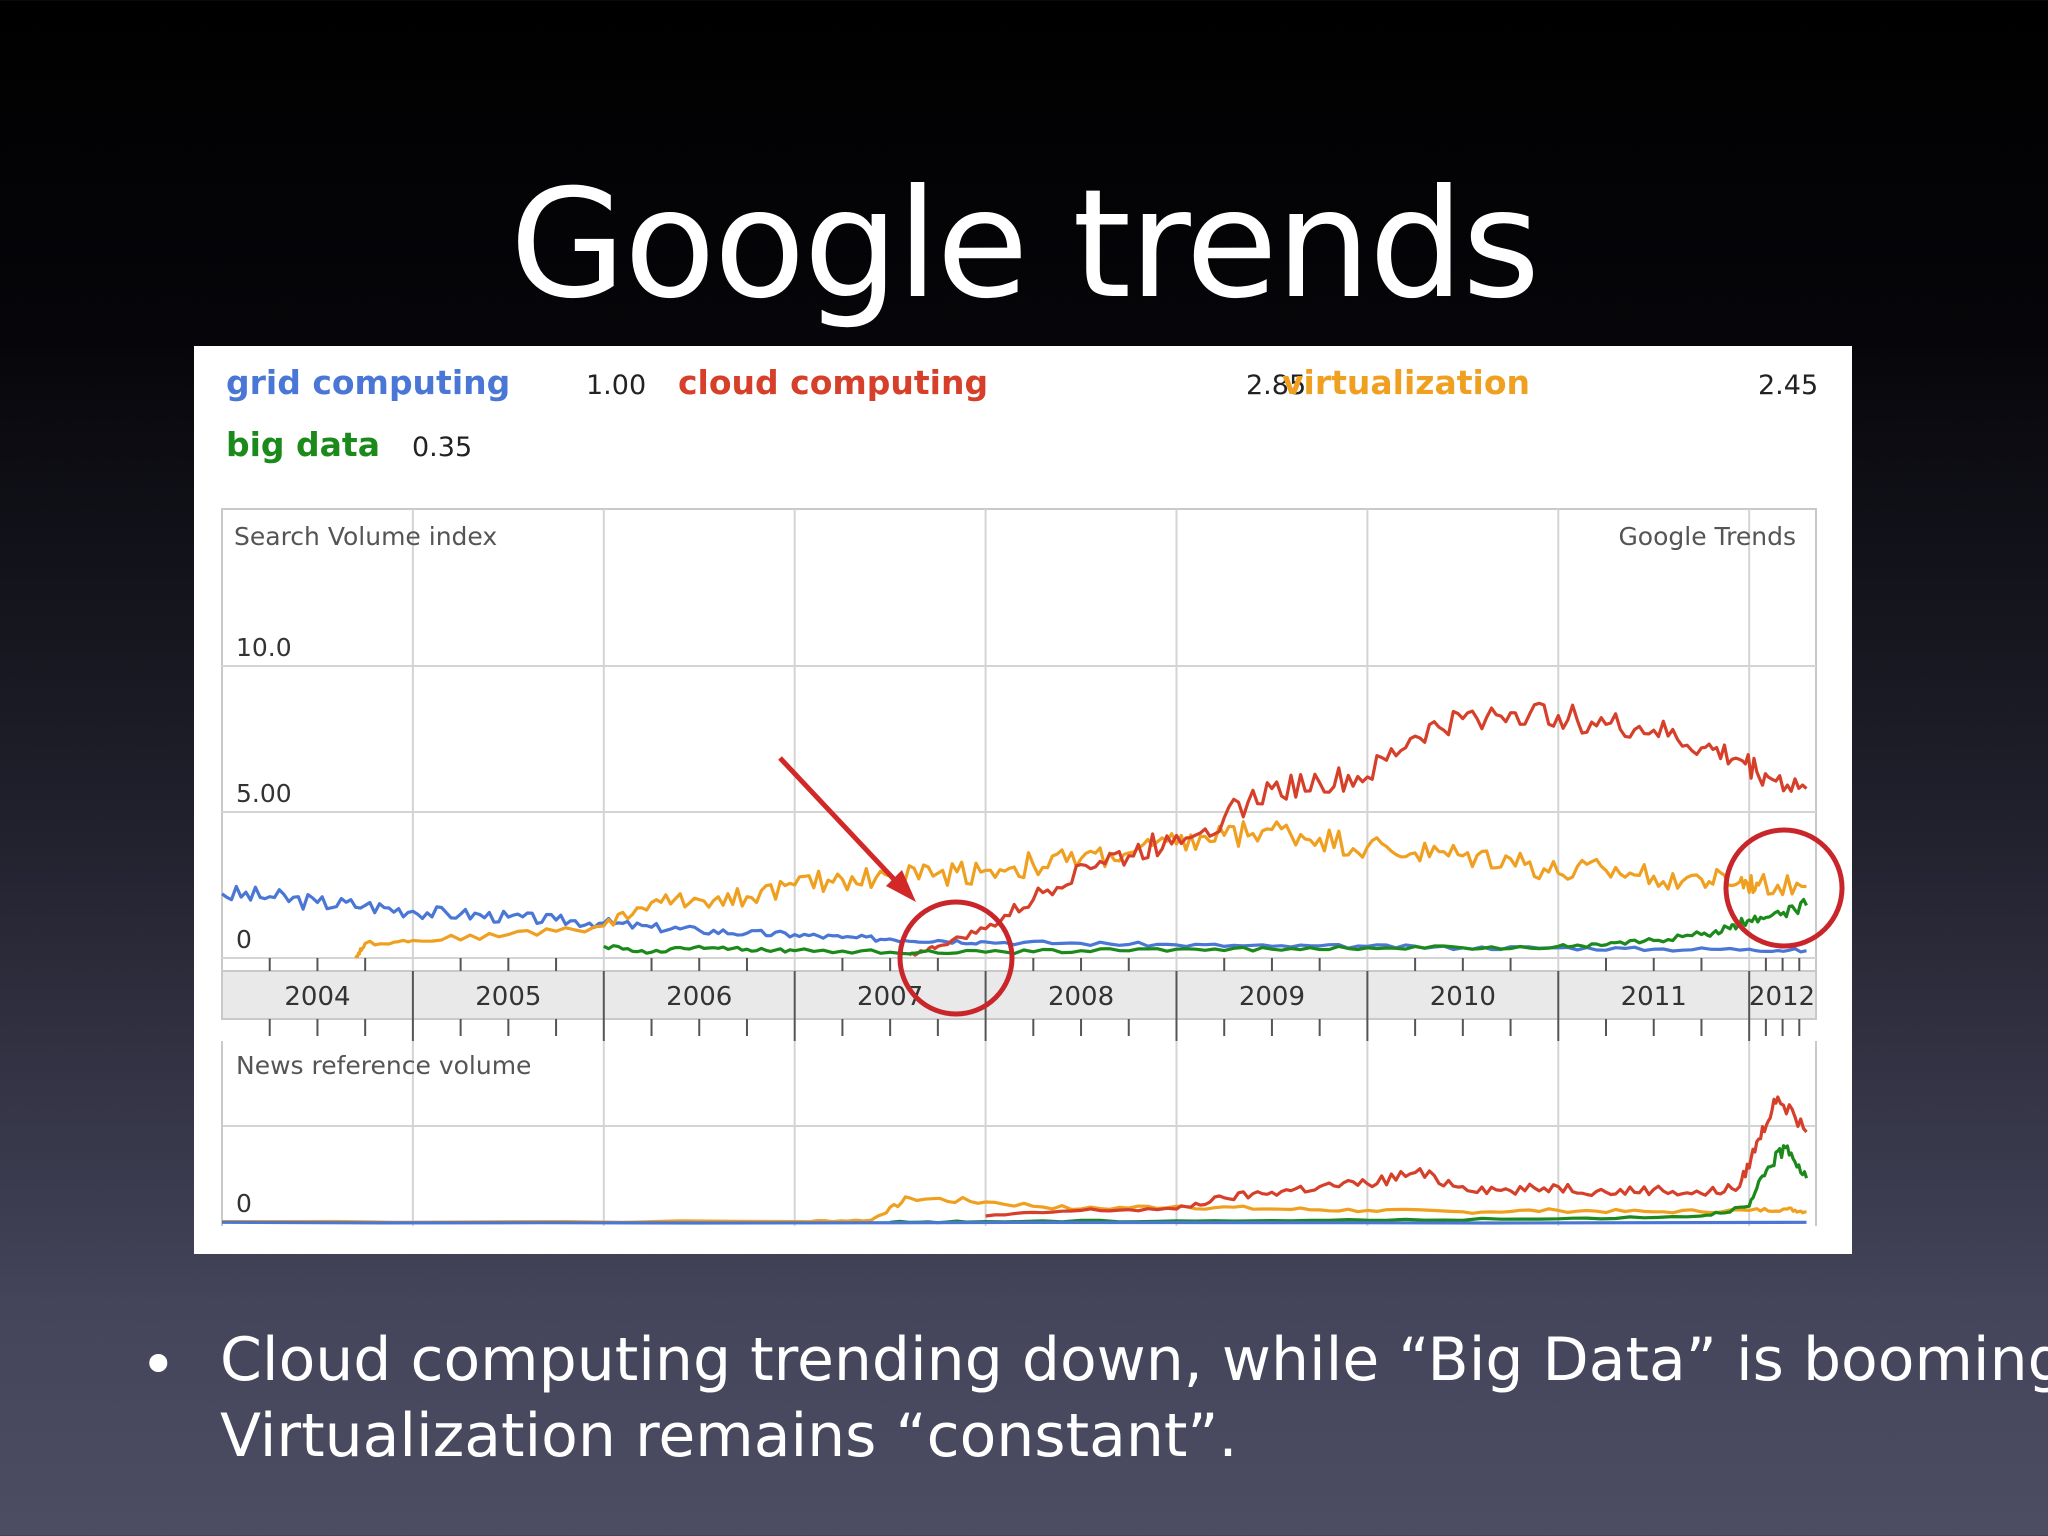  What do you see at coordinates (1782, 997) in the screenshot?
I see `year-label-2012: 2012` at bounding box center [1782, 997].